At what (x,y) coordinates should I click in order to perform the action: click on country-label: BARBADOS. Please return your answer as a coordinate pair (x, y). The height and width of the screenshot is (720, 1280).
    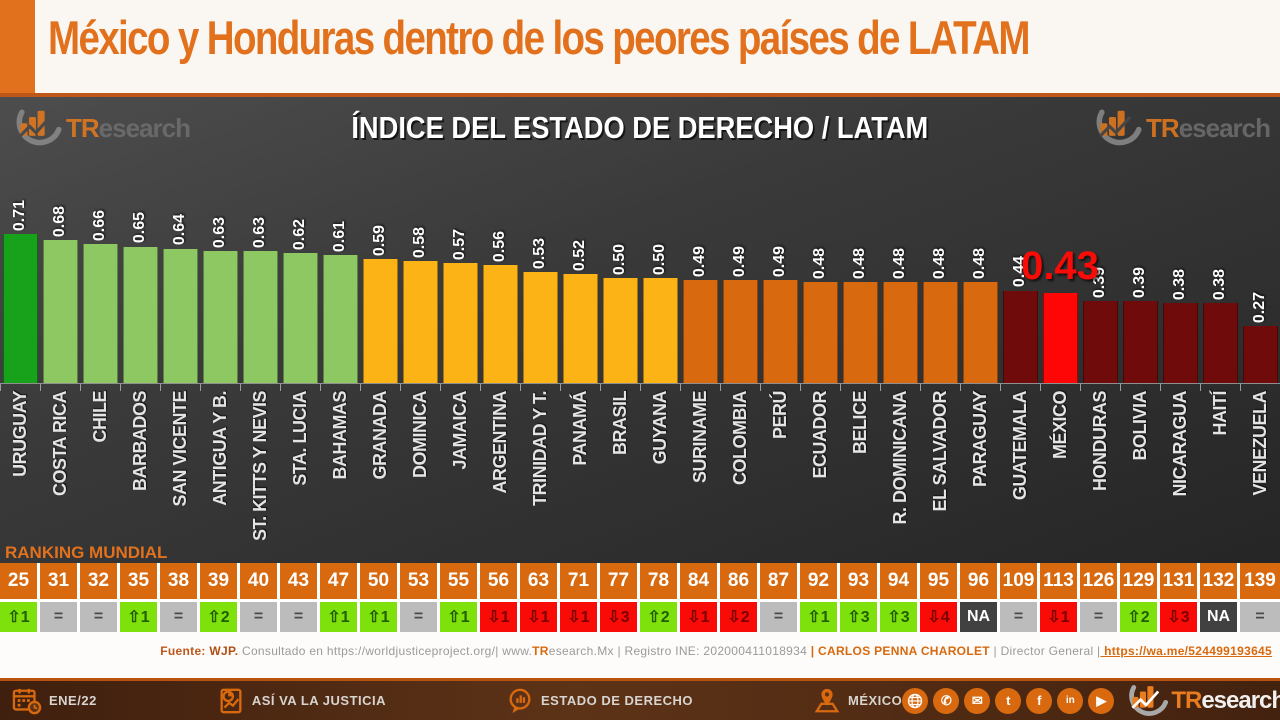
    Looking at the image, I should click on (139, 441).